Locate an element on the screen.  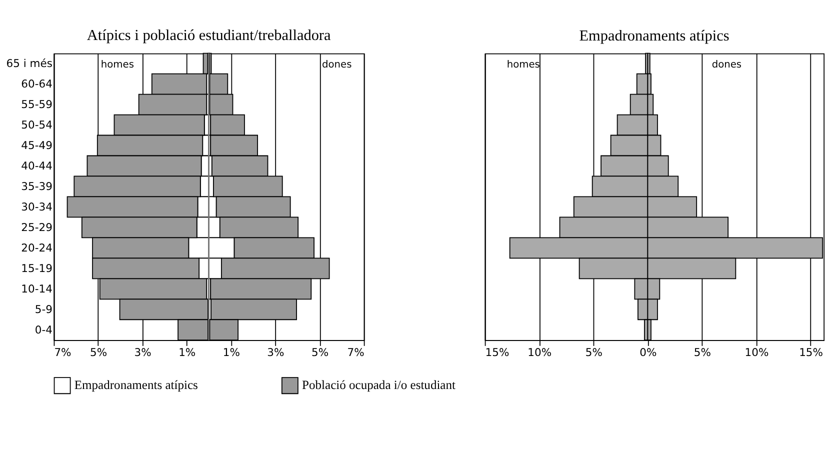
y-tick-label: 10-14 is located at coordinates (37, 289).